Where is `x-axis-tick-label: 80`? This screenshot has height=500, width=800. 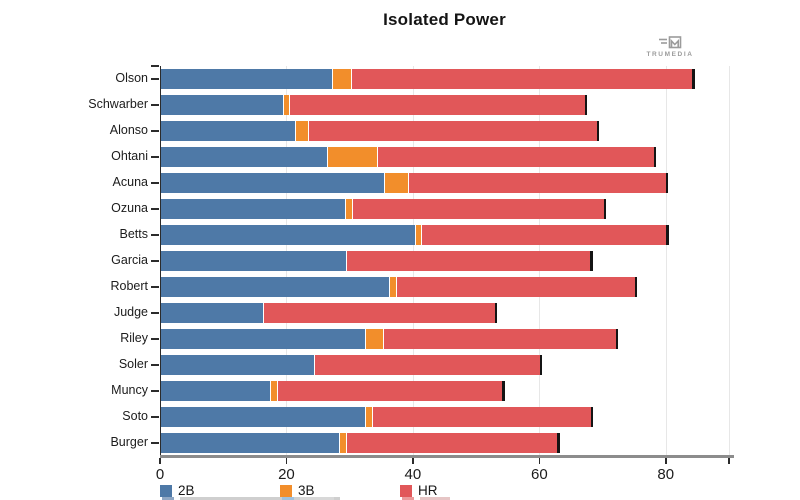 x-axis-tick-label: 80 is located at coordinates (666, 474).